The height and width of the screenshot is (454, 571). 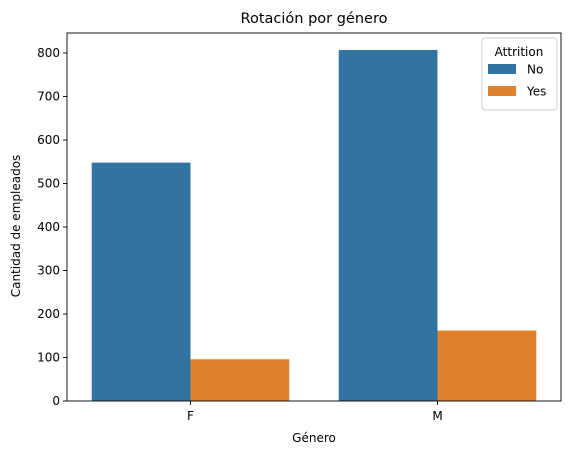 I want to click on x-tick-label: F, so click(x=190, y=416).